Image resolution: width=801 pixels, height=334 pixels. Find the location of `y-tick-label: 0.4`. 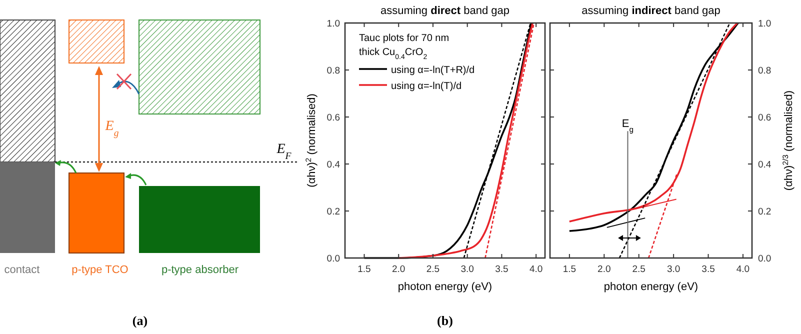

y-tick-label: 0.4 is located at coordinates (333, 165).